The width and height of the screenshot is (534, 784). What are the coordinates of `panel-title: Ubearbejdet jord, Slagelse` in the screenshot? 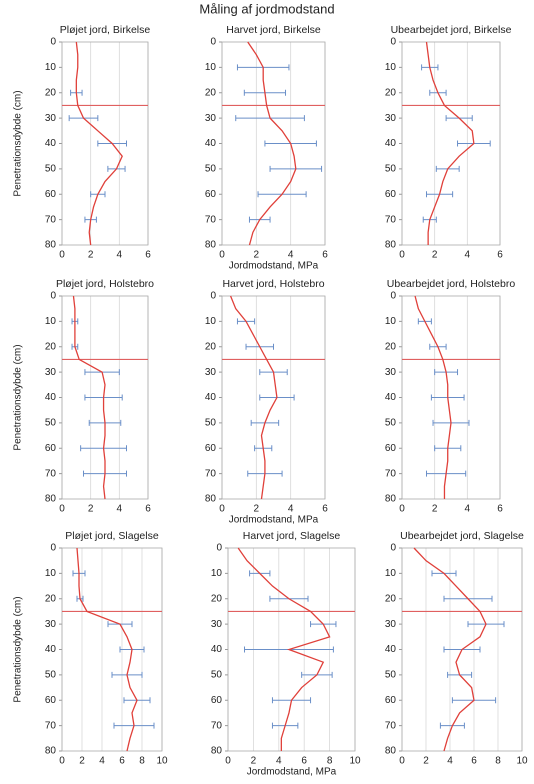 It's located at (462, 536).